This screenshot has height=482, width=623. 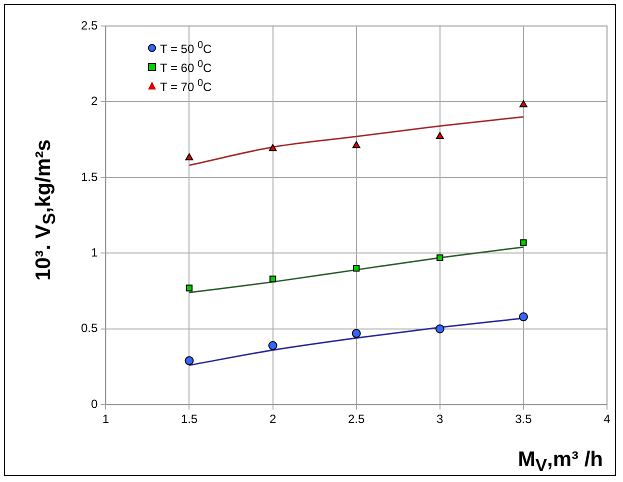 I want to click on legend-label: T = 70 $^{0}$C, so click(x=186, y=86).